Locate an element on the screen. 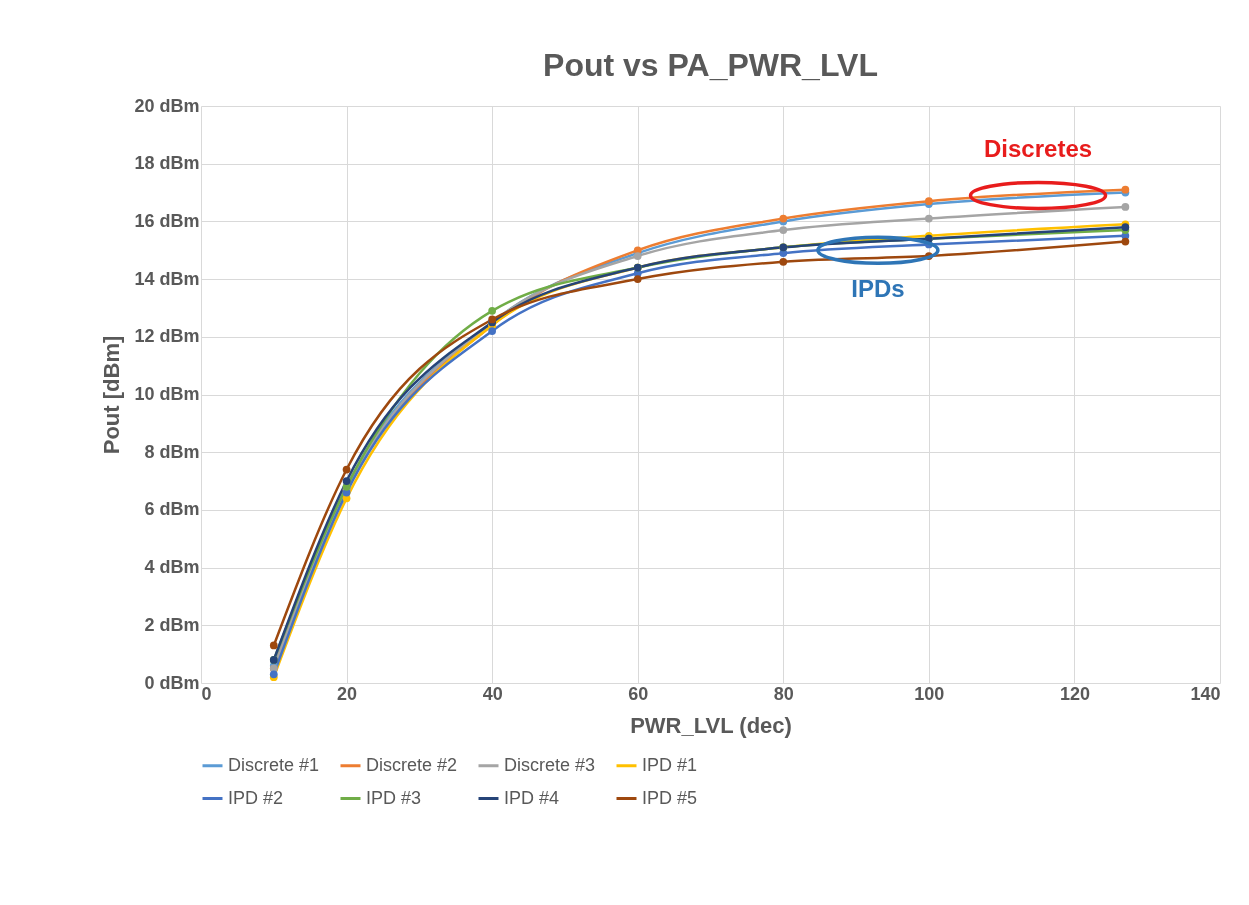  x-tick-label: 20 is located at coordinates (347, 693).